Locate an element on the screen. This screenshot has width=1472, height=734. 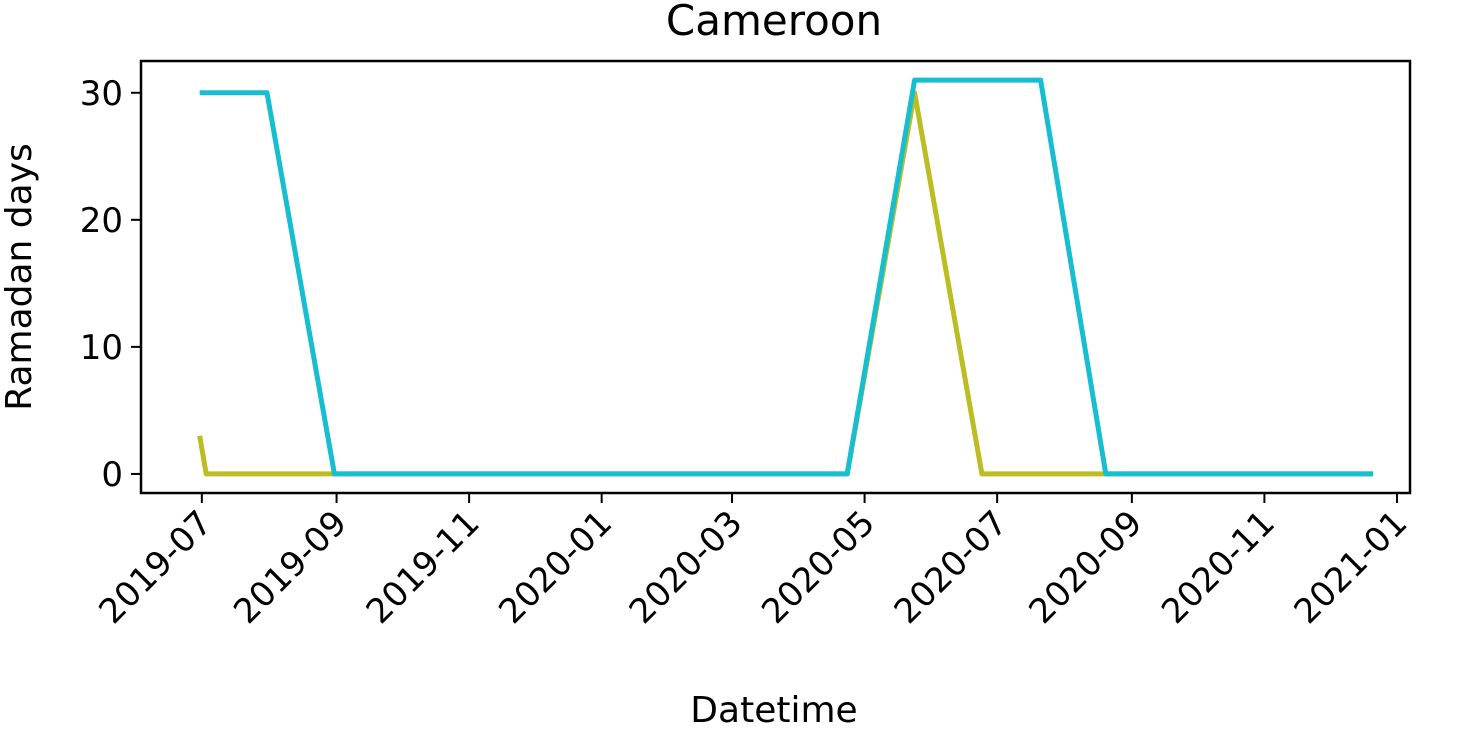
x-tick-label: 2021-01 is located at coordinates (1351, 567).